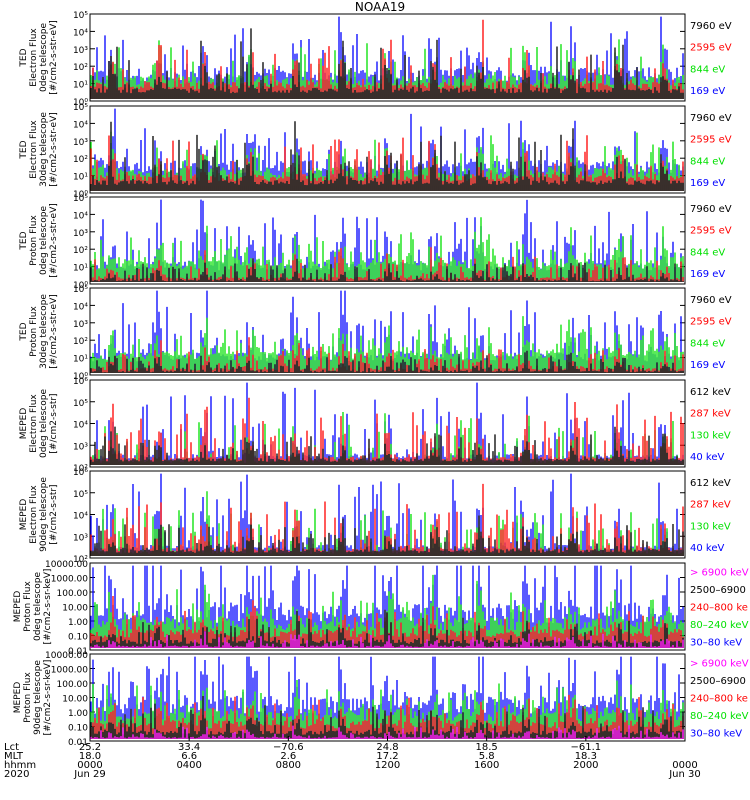 The height and width of the screenshot is (800, 750). What do you see at coordinates (288, 747) in the screenshot?
I see `x-lct-label: −70.6` at bounding box center [288, 747].